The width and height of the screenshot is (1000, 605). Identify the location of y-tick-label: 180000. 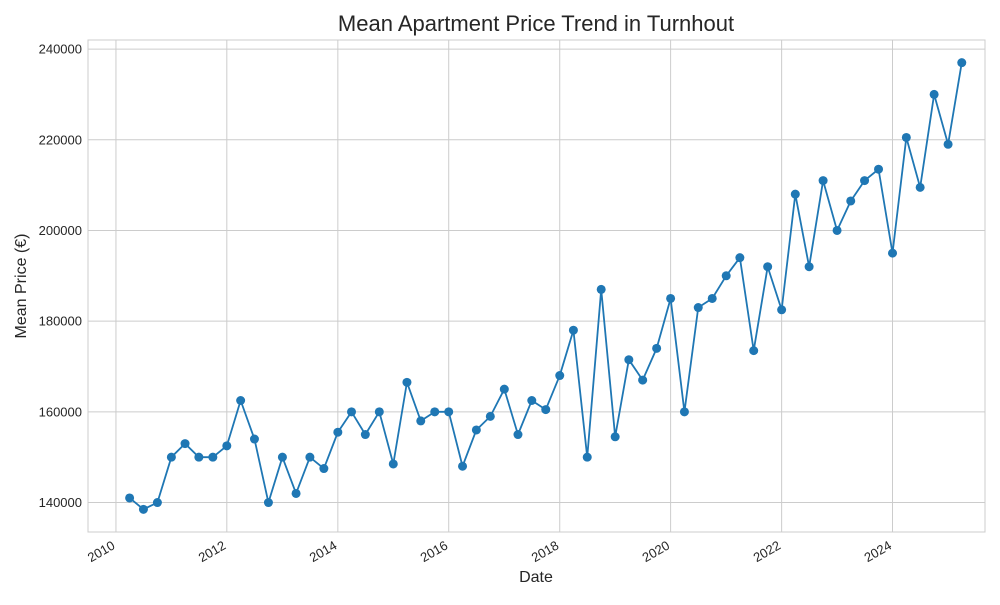
(60, 321).